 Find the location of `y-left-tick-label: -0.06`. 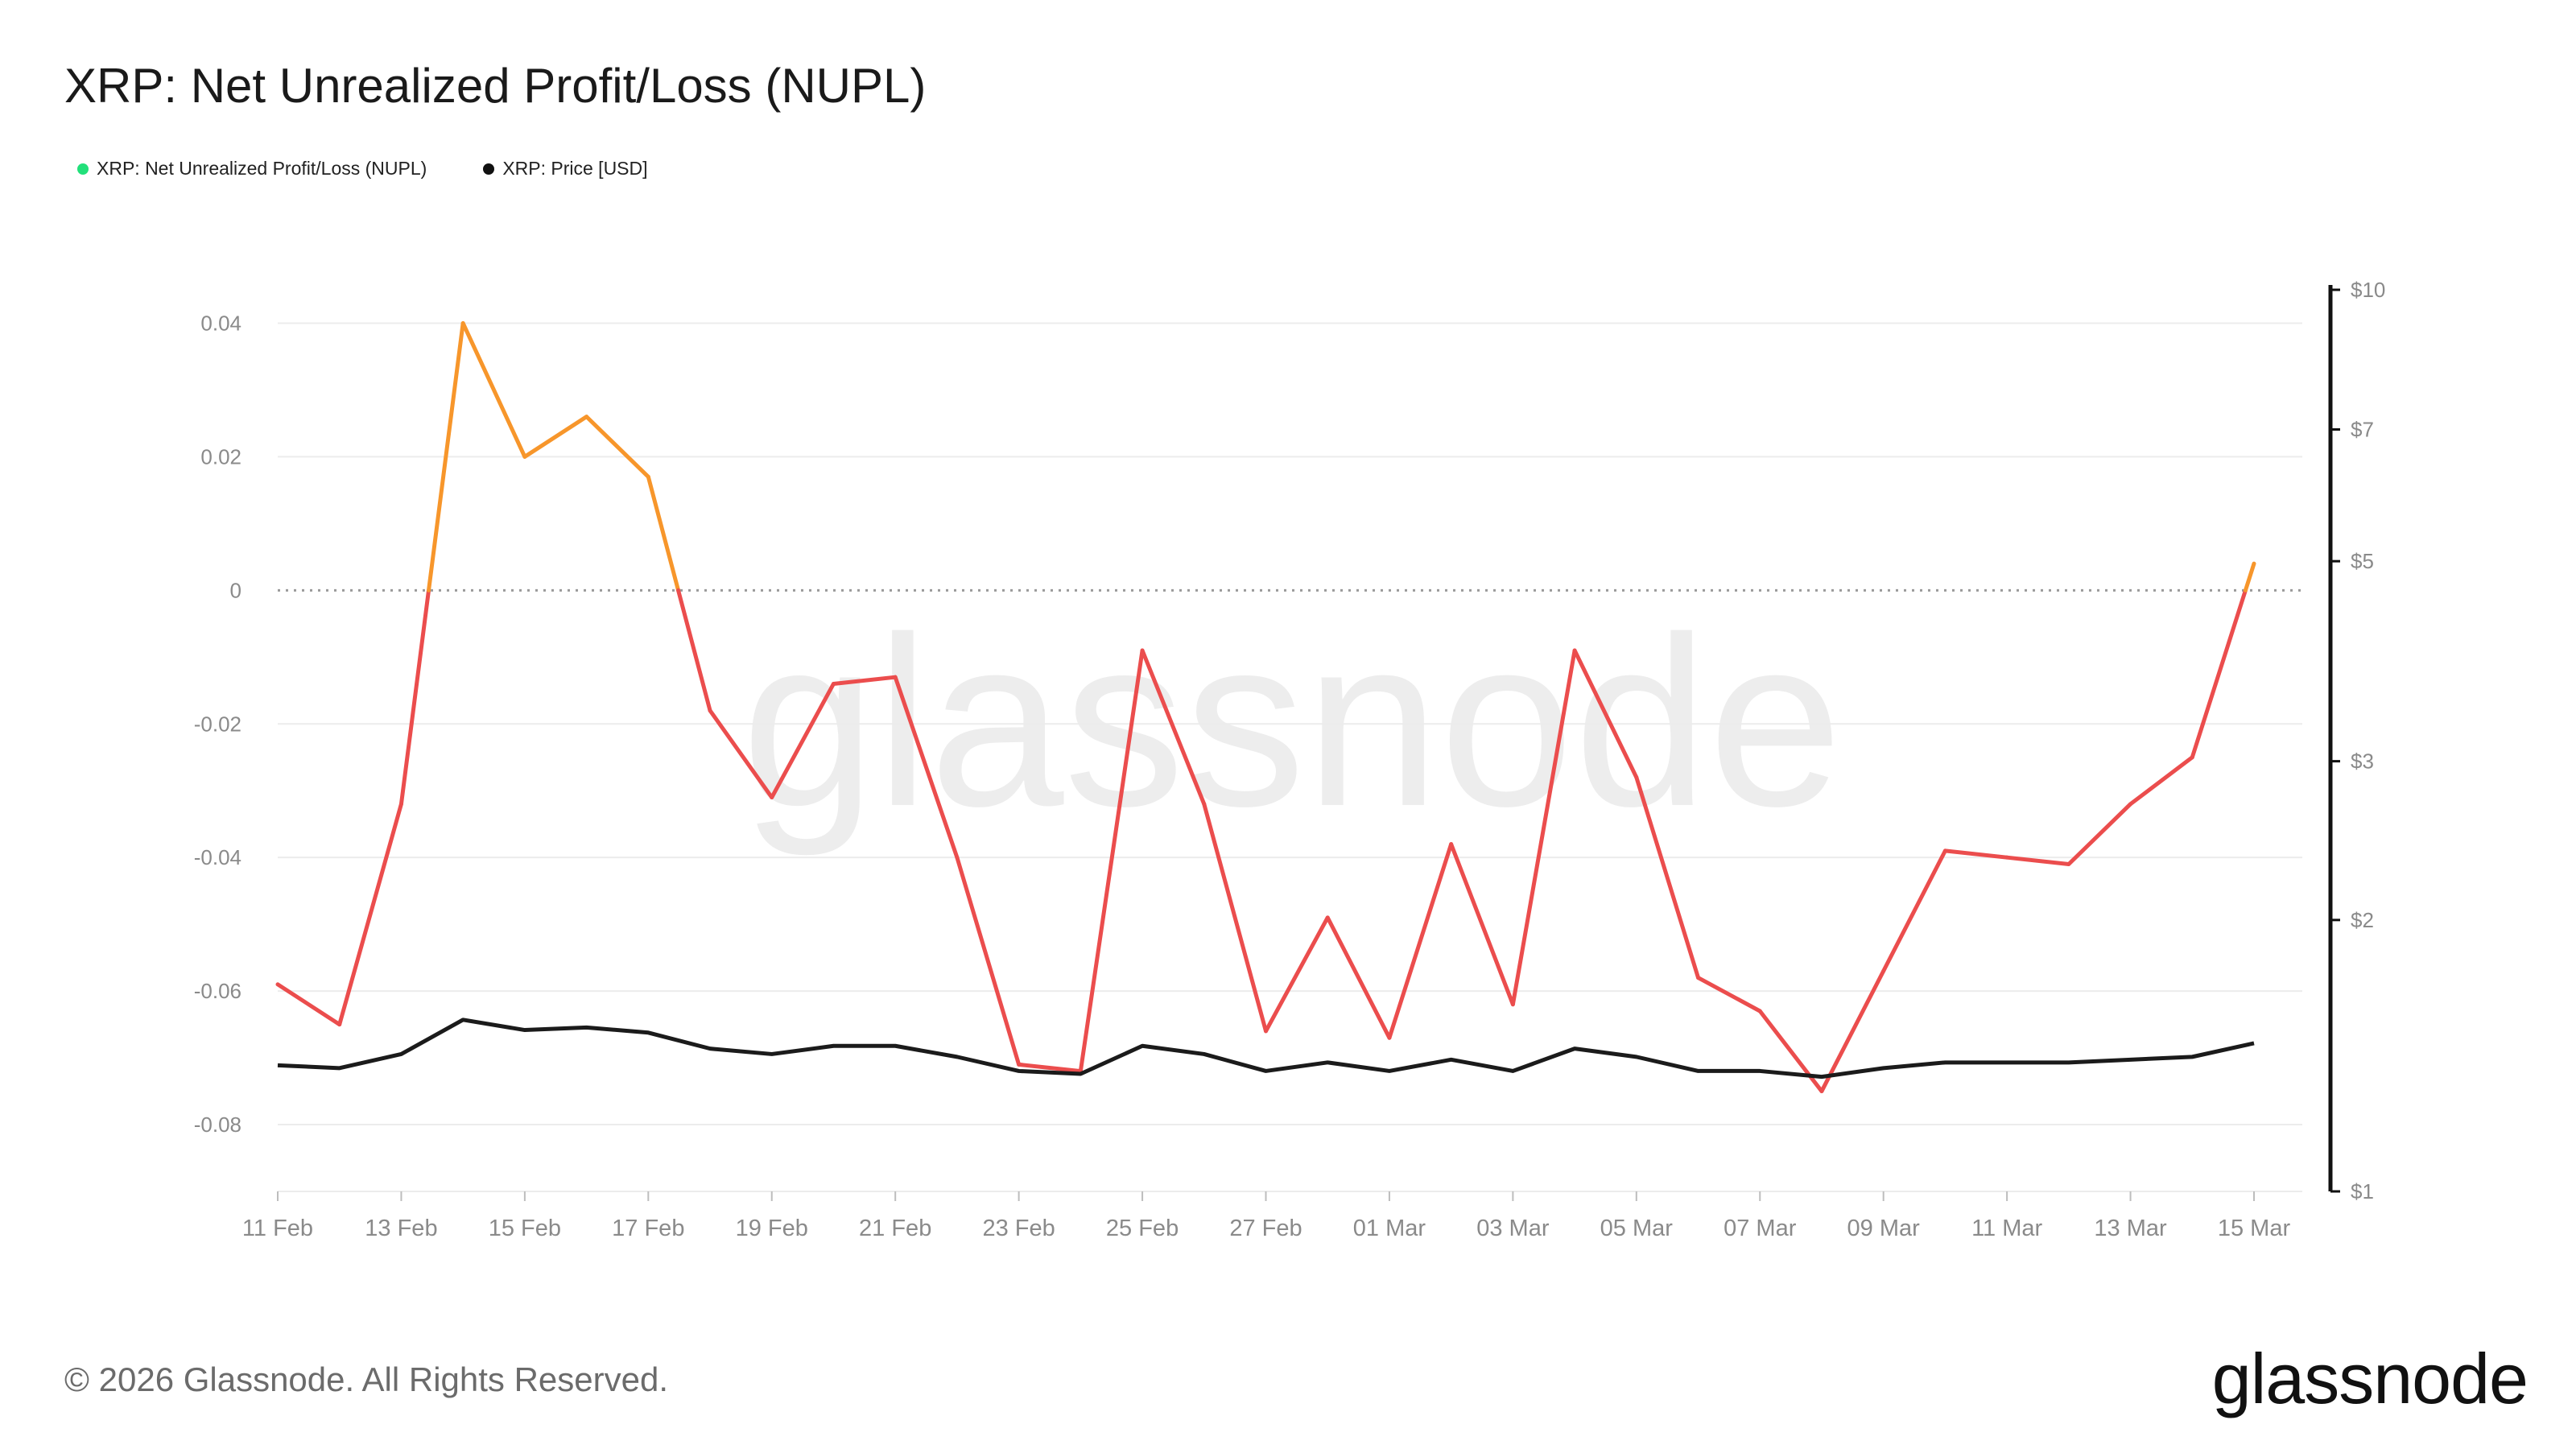

y-left-tick-label: -0.06 is located at coordinates (218, 991).